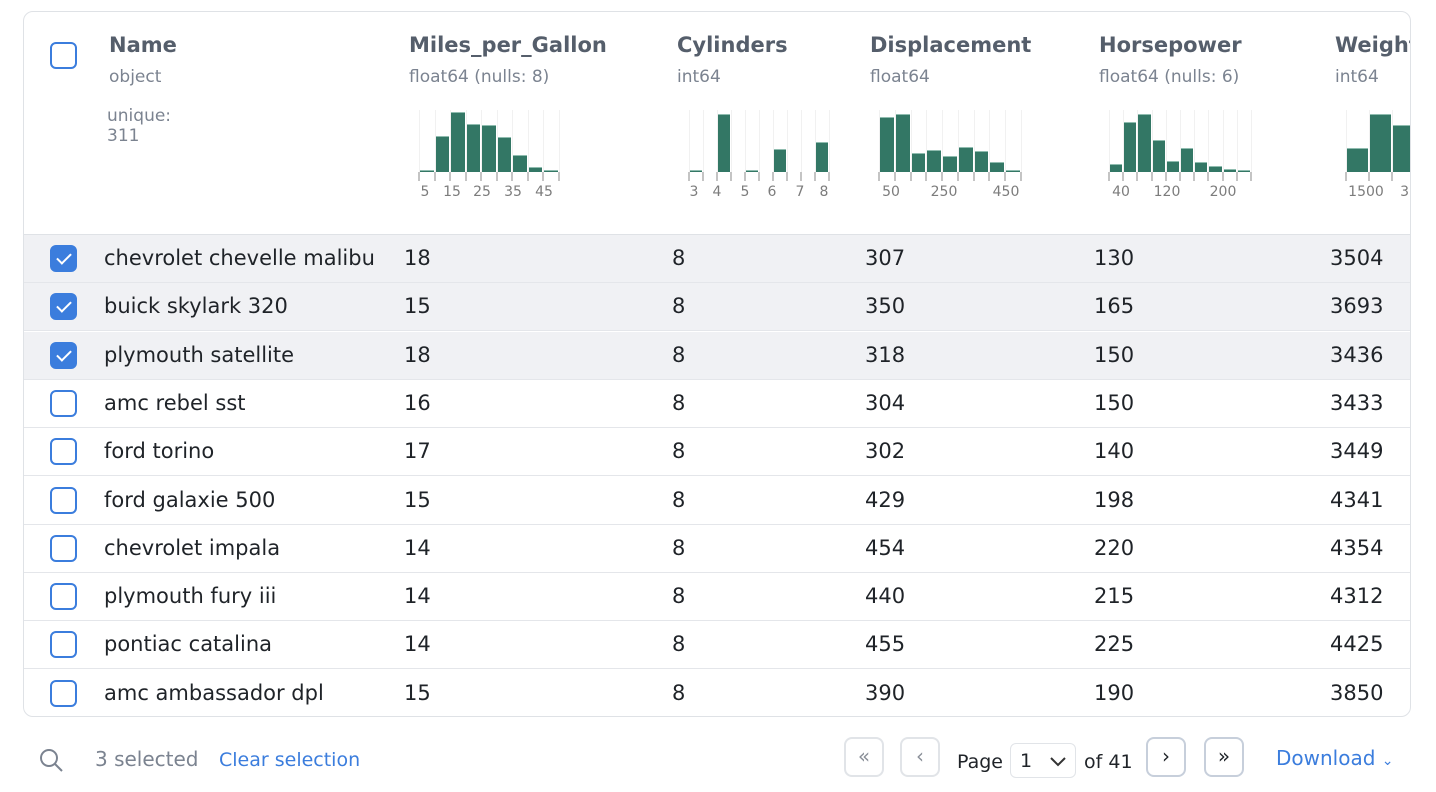  I want to click on column-name: Miles_per_Gallon, so click(508, 45).